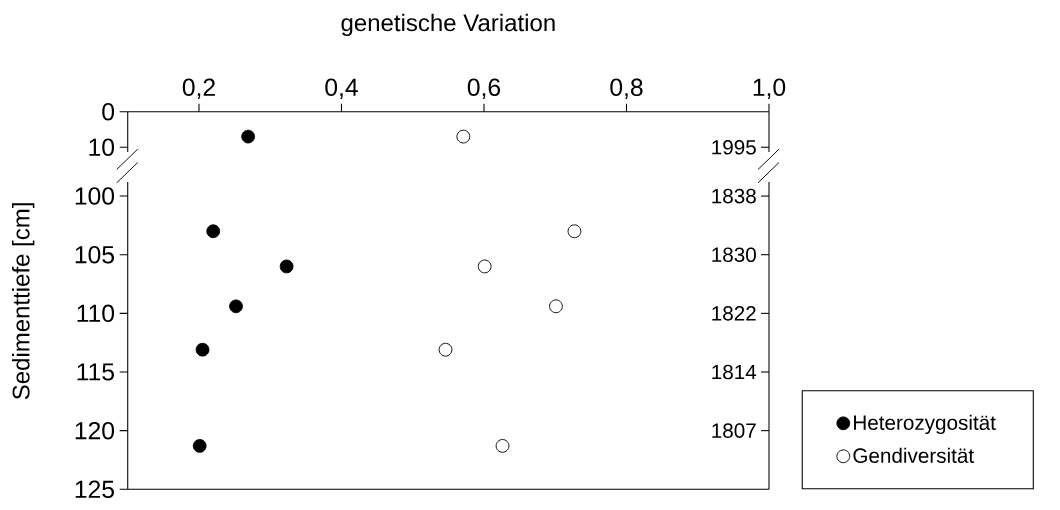 This screenshot has height=510, width=1060. What do you see at coordinates (734, 430) in the screenshot?
I see `annotation: 1807` at bounding box center [734, 430].